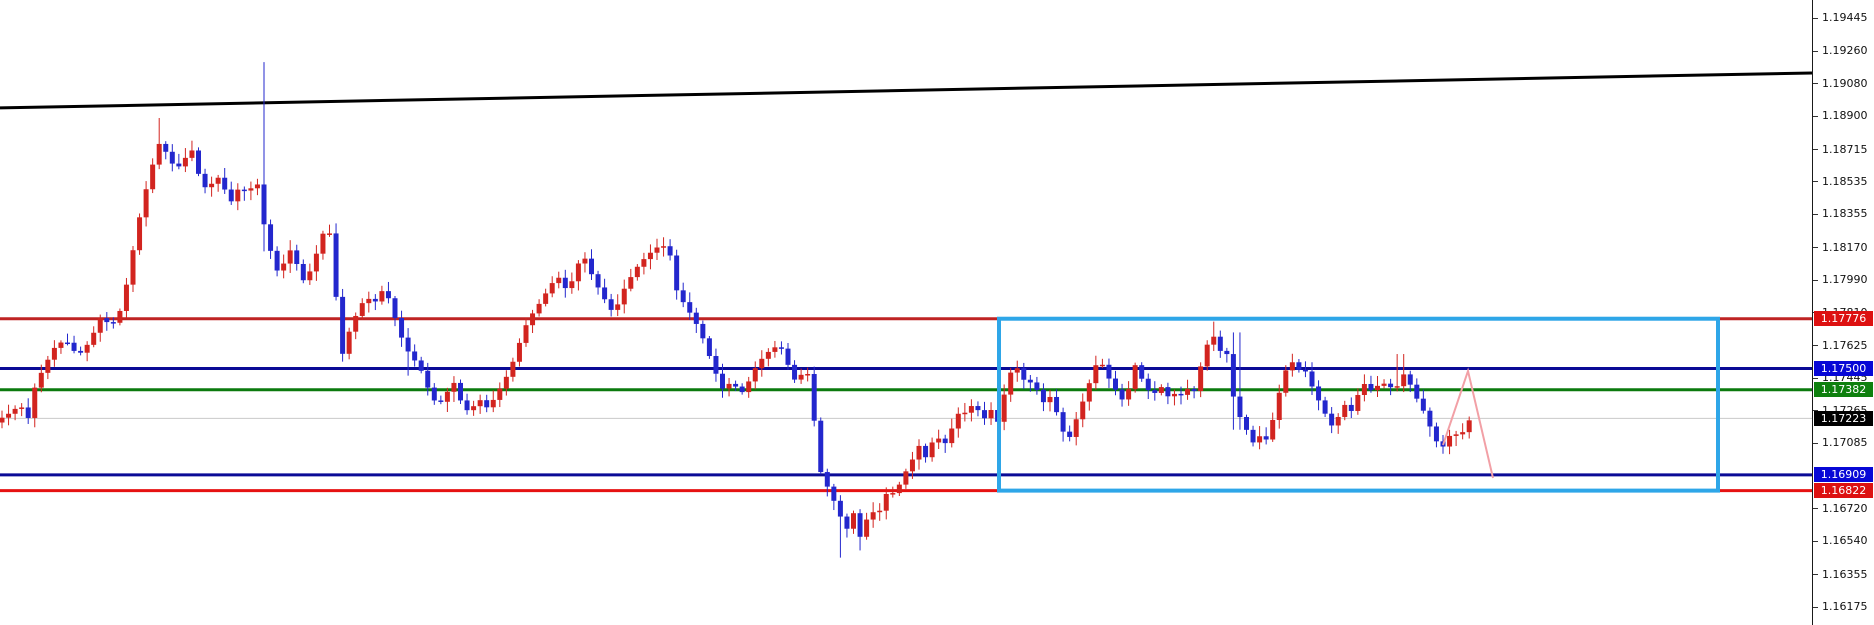  Describe the element at coordinates (1845, 17) in the screenshot. I see `axis-tick-label: 1.19445` at that location.